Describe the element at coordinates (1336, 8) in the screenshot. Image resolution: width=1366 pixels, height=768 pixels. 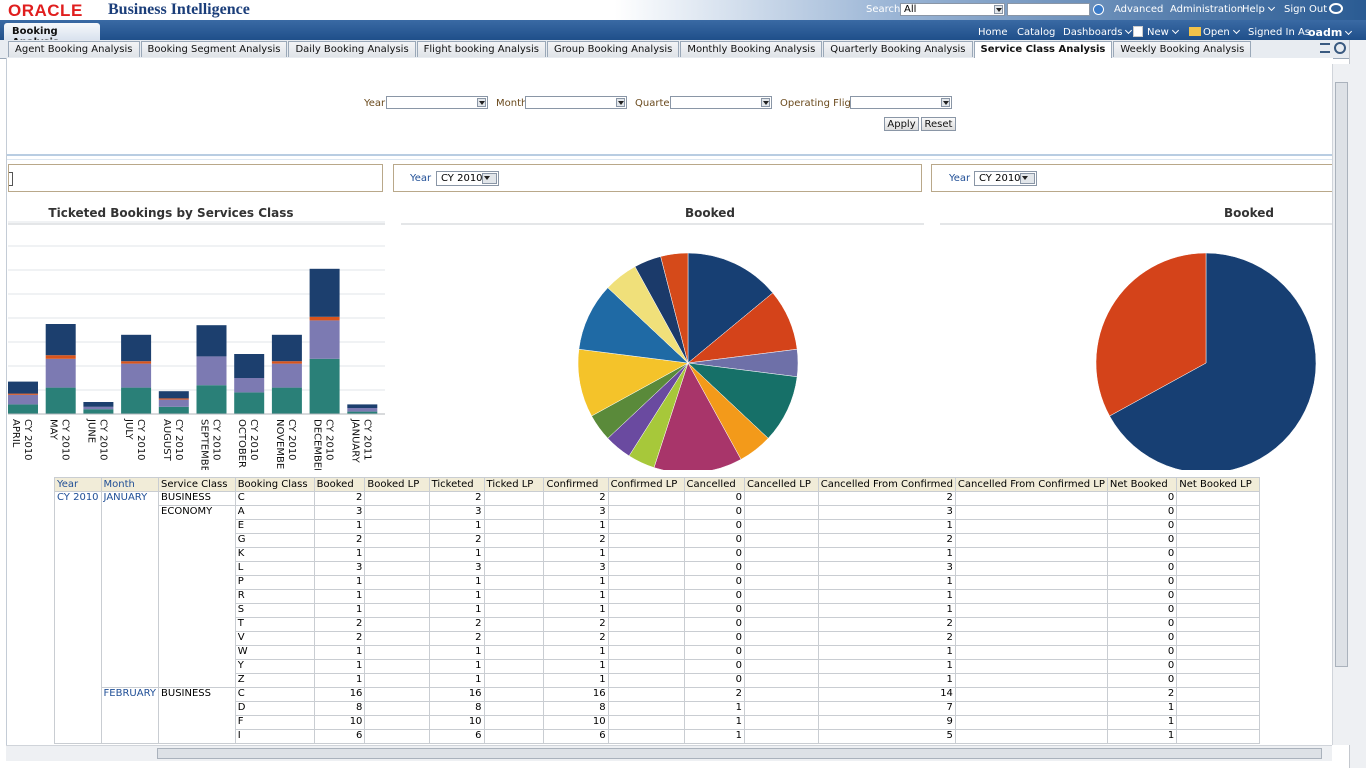
I see `help-icon` at that location.